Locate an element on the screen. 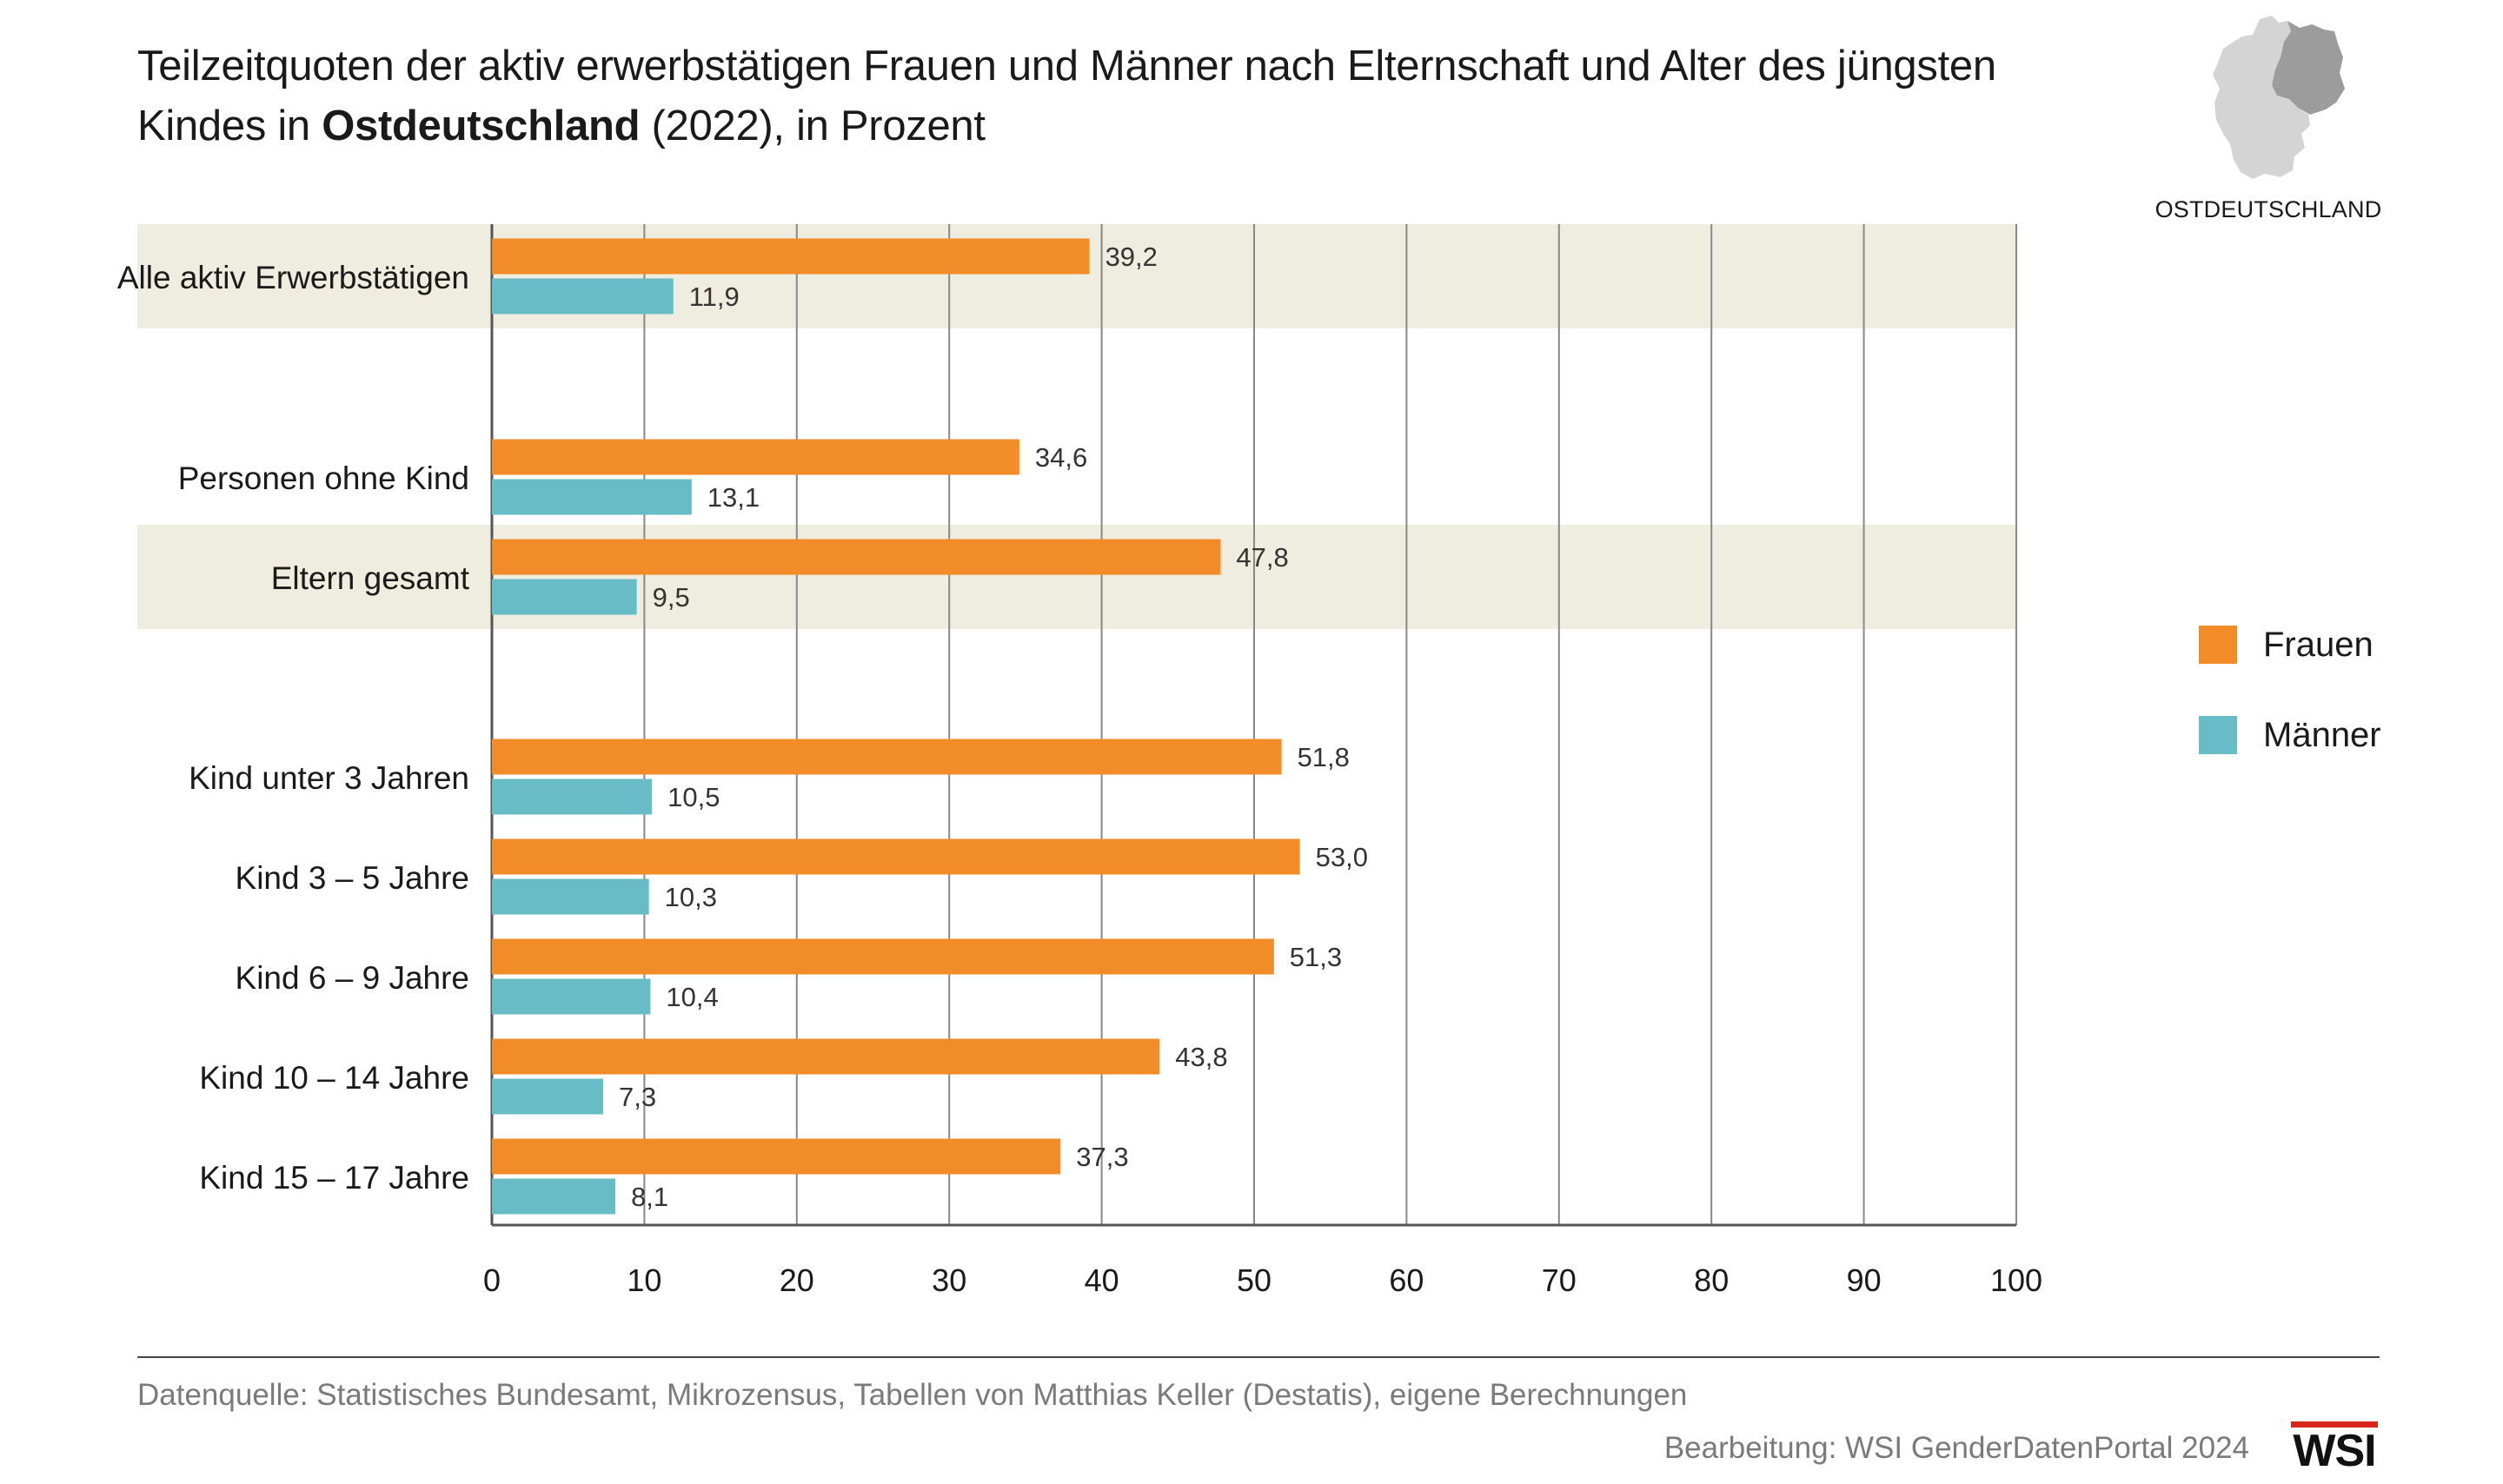  legend: Frauen Männer is located at coordinates (2290, 690).